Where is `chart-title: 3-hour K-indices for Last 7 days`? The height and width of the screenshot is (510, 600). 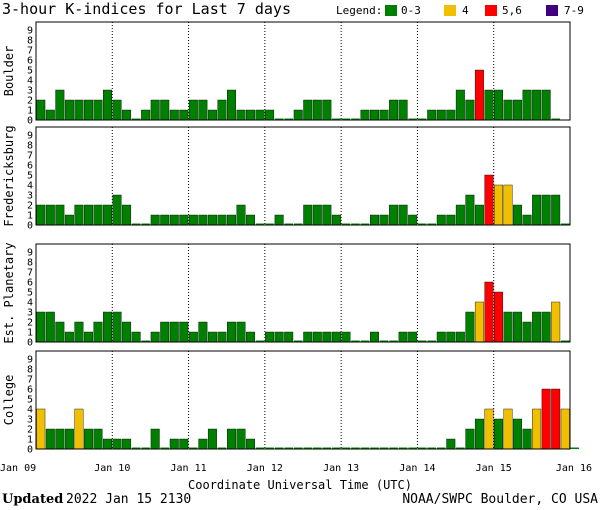 chart-title: 3-hour K-indices for Last 7 days is located at coordinates (146, 9).